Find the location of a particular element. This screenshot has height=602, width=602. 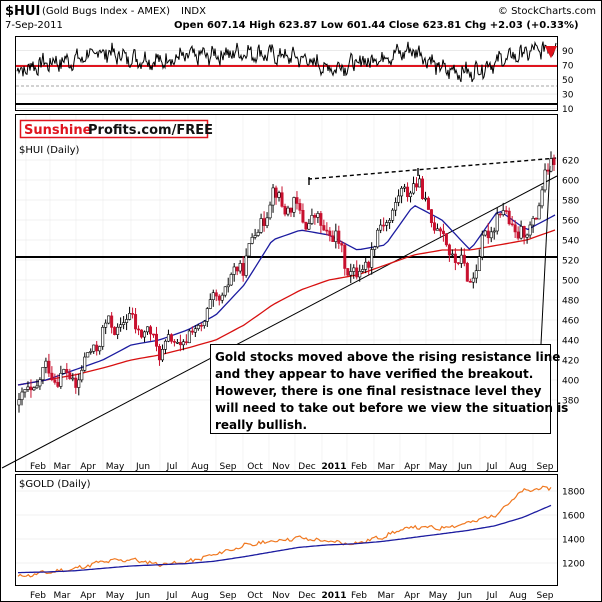

main-tick-label: 540 is located at coordinates (570, 242).